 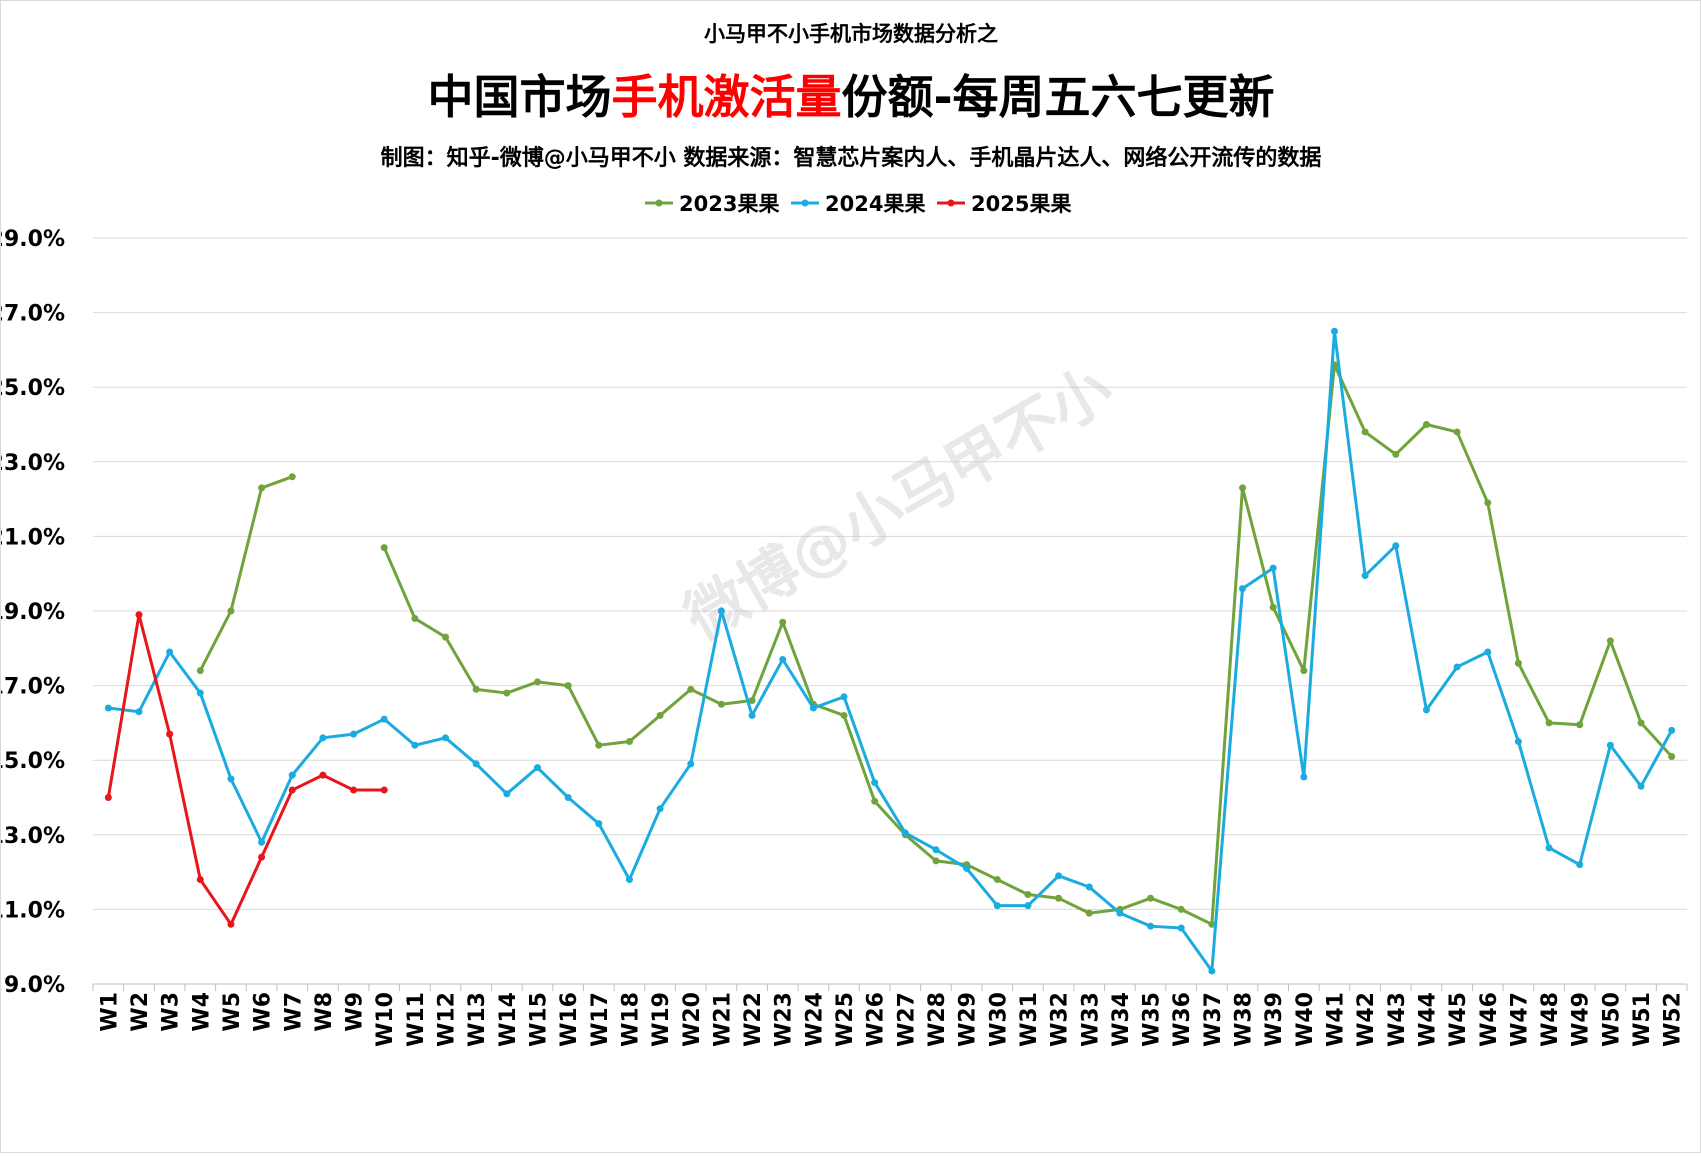 What do you see at coordinates (33, 761) in the screenshot?
I see `y-tick-label: 15.0%` at bounding box center [33, 761].